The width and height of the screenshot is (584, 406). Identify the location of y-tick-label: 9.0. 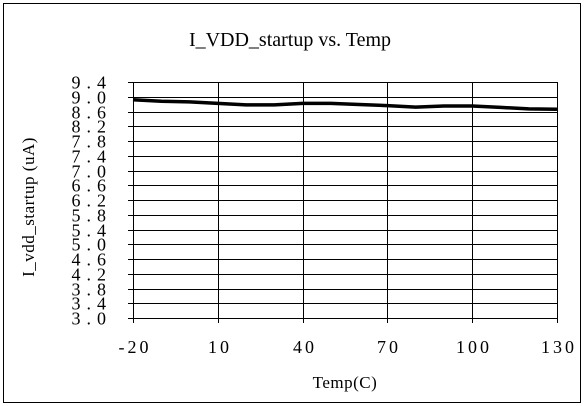
(92, 98).